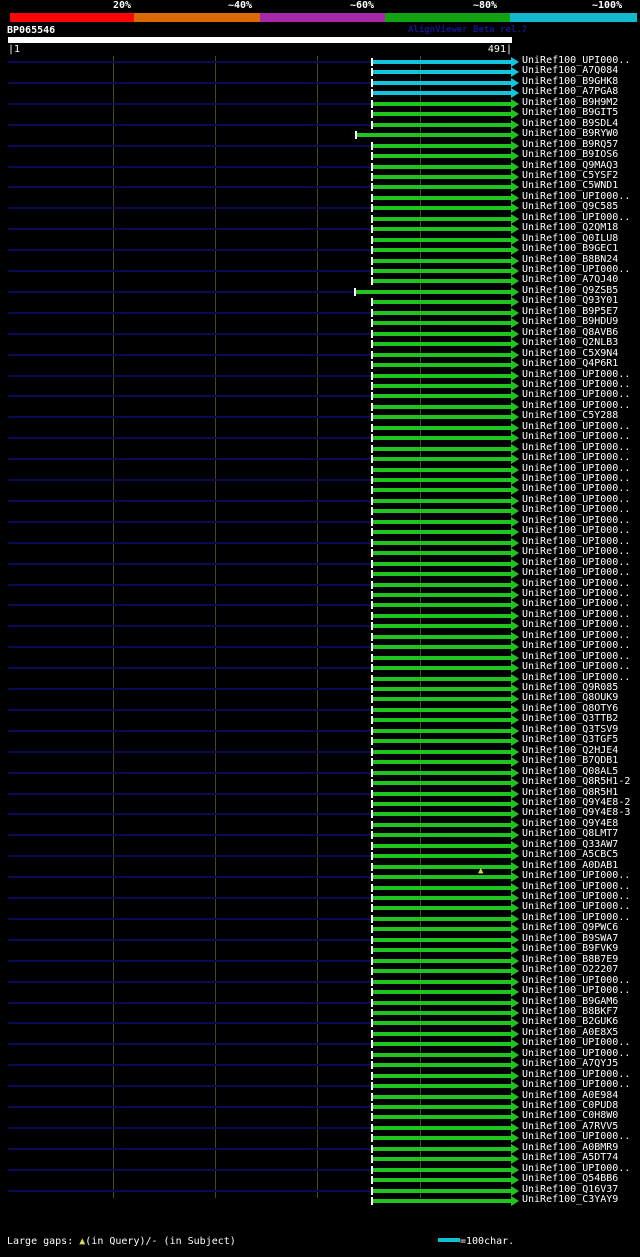 The width and height of the screenshot is (640, 1257). What do you see at coordinates (570, 1189) in the screenshot?
I see `hit-label: UniRef100_Q16V37` at bounding box center [570, 1189].